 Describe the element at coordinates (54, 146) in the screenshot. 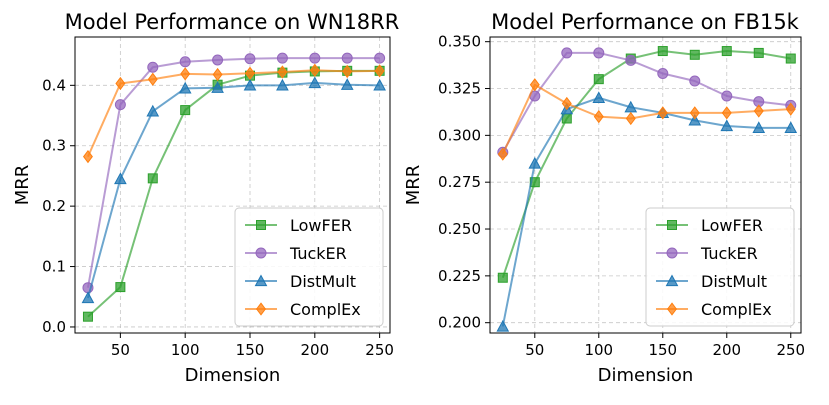

I see `y-tick-label: 0.3` at that location.